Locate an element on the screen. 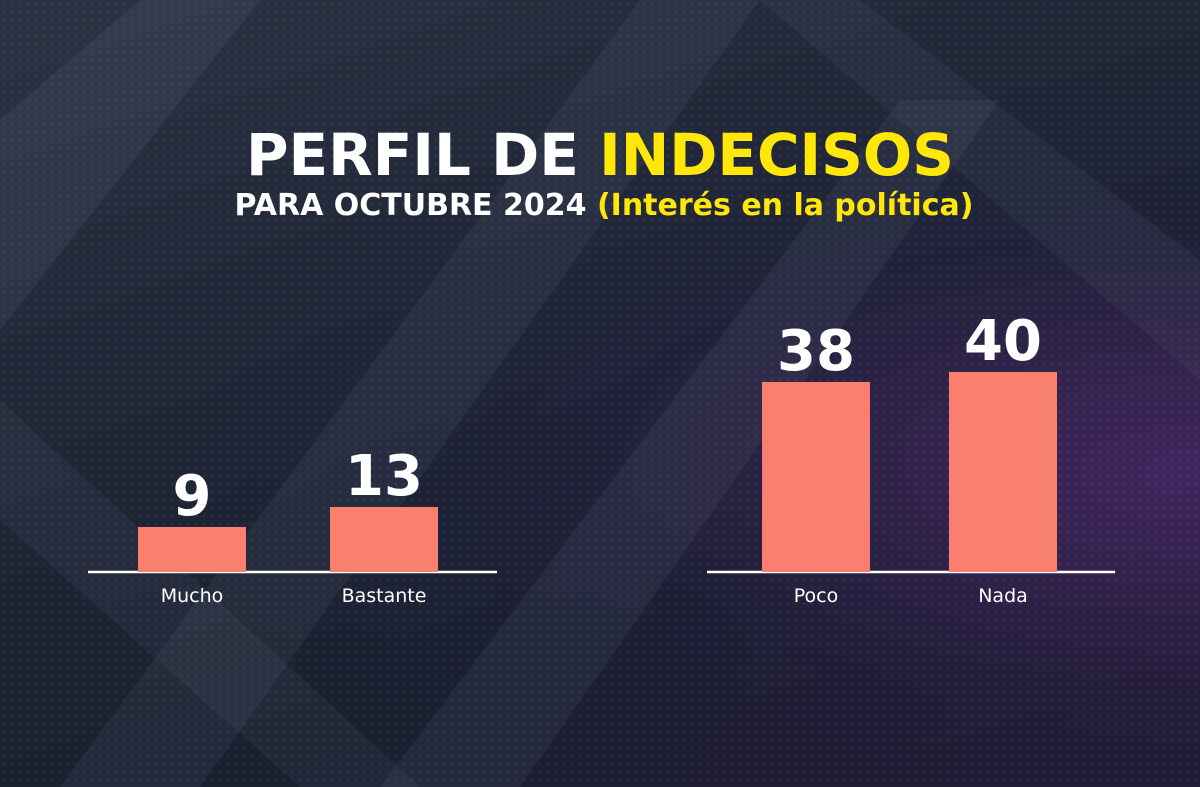 This screenshot has width=1200, height=787. value-label: 38 is located at coordinates (816, 351).